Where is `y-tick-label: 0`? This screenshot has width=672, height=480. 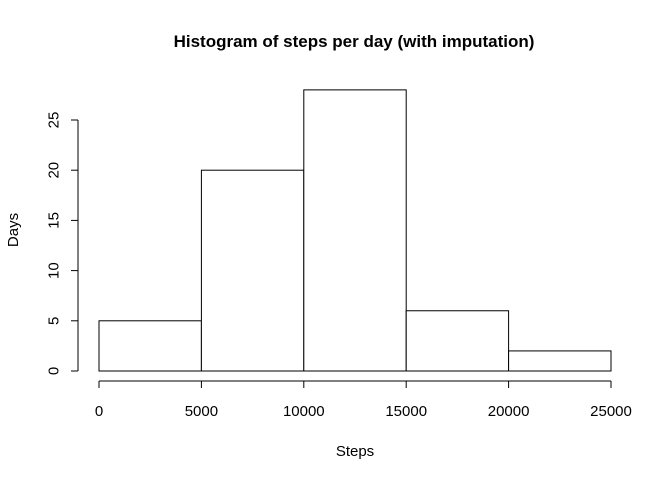
y-tick-label: 0 is located at coordinates (54, 371).